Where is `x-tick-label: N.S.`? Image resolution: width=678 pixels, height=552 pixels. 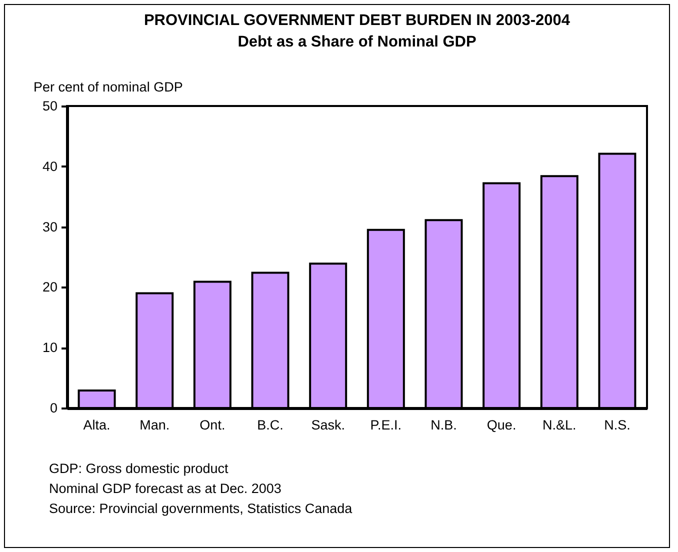
x-tick-label: N.S. is located at coordinates (617, 425).